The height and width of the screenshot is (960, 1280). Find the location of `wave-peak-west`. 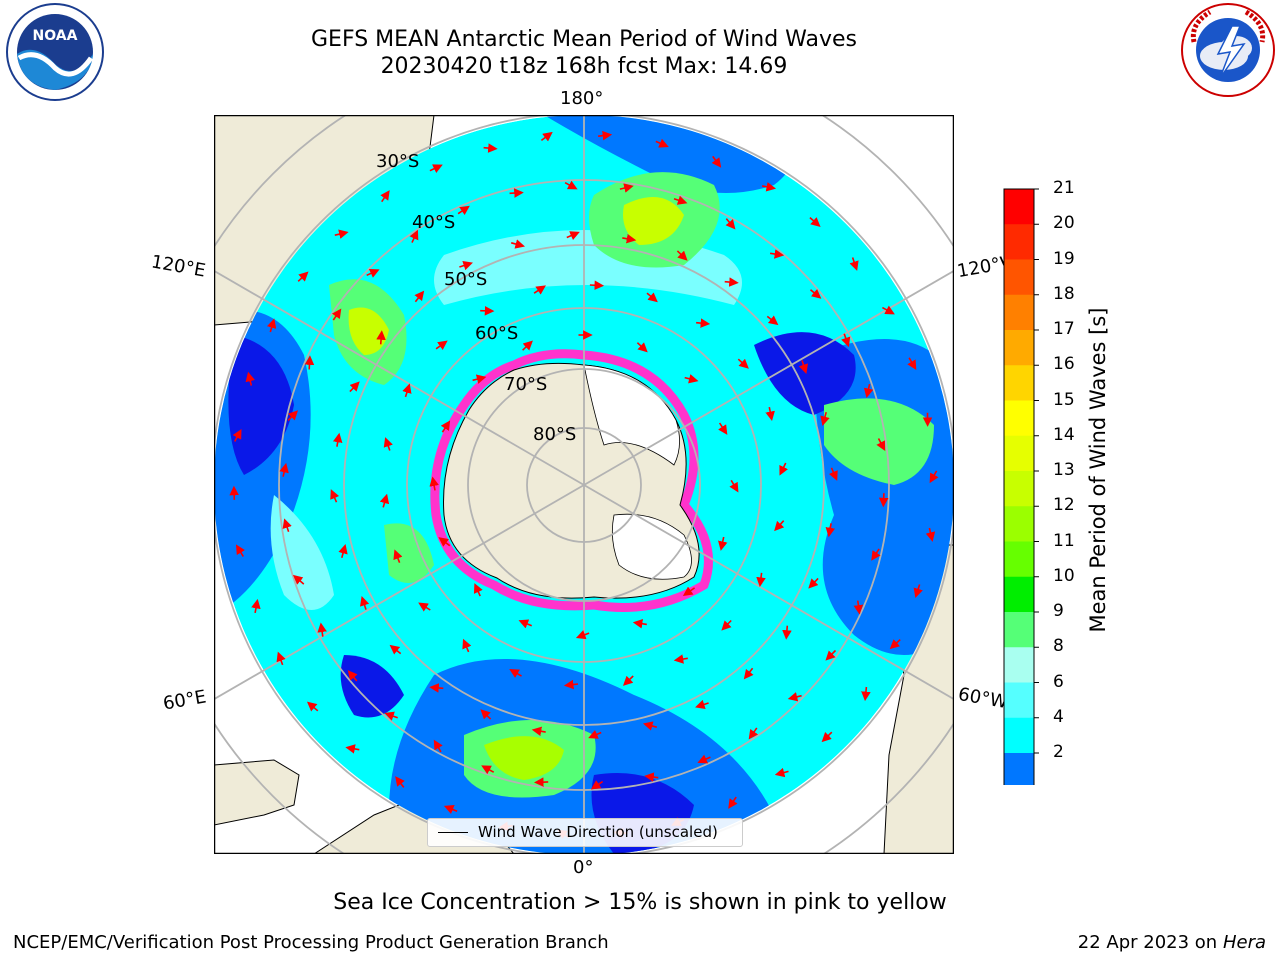

wave-peak-west is located at coordinates (368, 331).